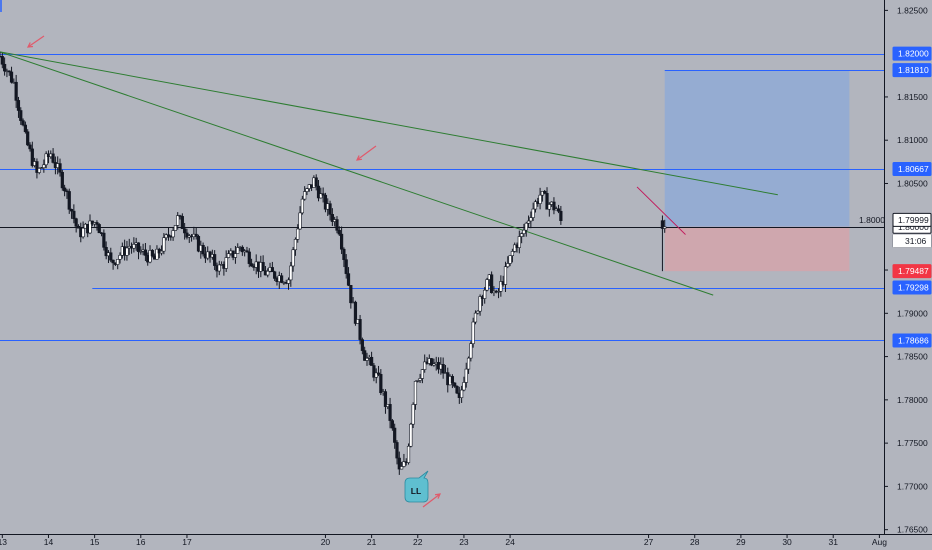 The height and width of the screenshot is (550, 932). I want to click on price-badge-label: 1.79487, so click(913, 271).